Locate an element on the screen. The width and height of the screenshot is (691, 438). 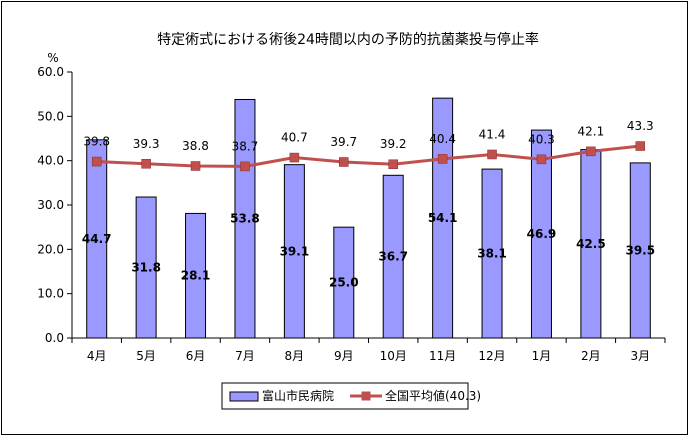
x-tick-label: 6月 is located at coordinates (196, 356).